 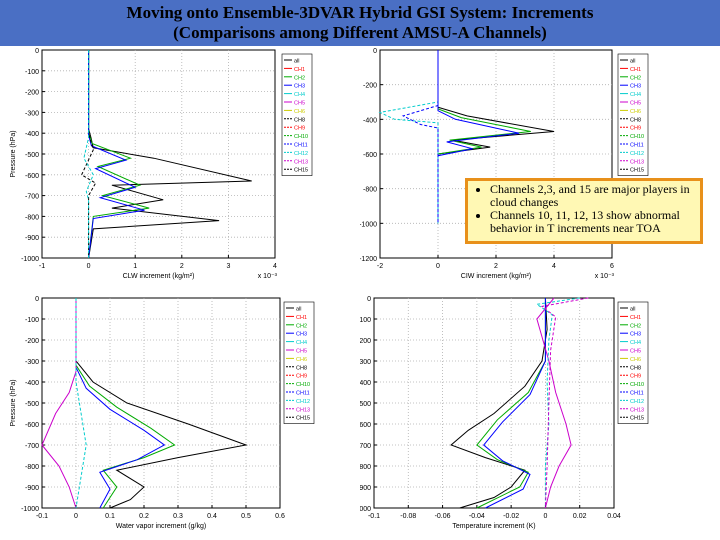 What do you see at coordinates (637, 385) in the screenshot?
I see `legend-label: CH10` at bounding box center [637, 385].